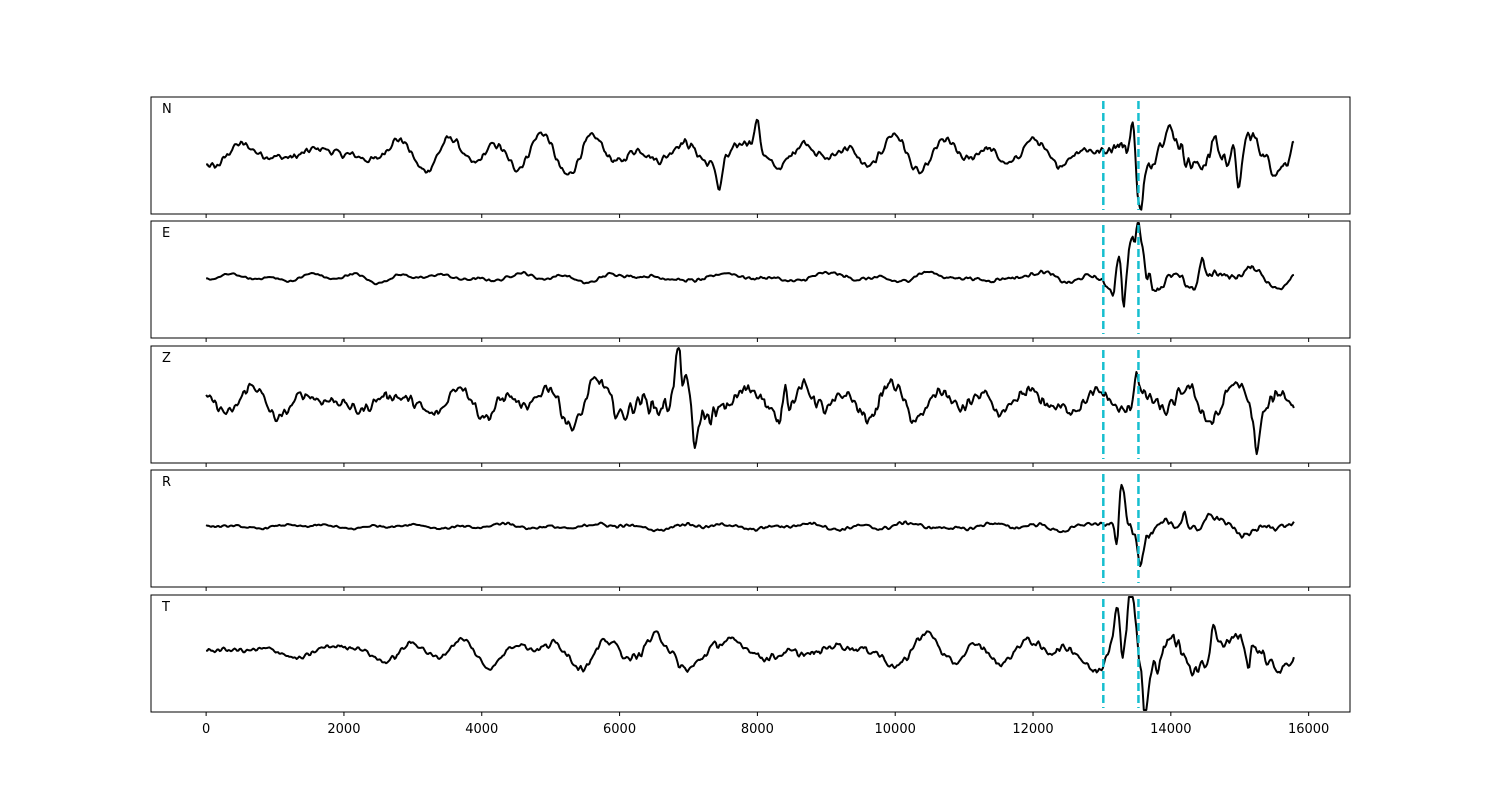 Image resolution: width=1500 pixels, height=800 pixels. I want to click on x-tick-label: 14000, so click(1170, 729).